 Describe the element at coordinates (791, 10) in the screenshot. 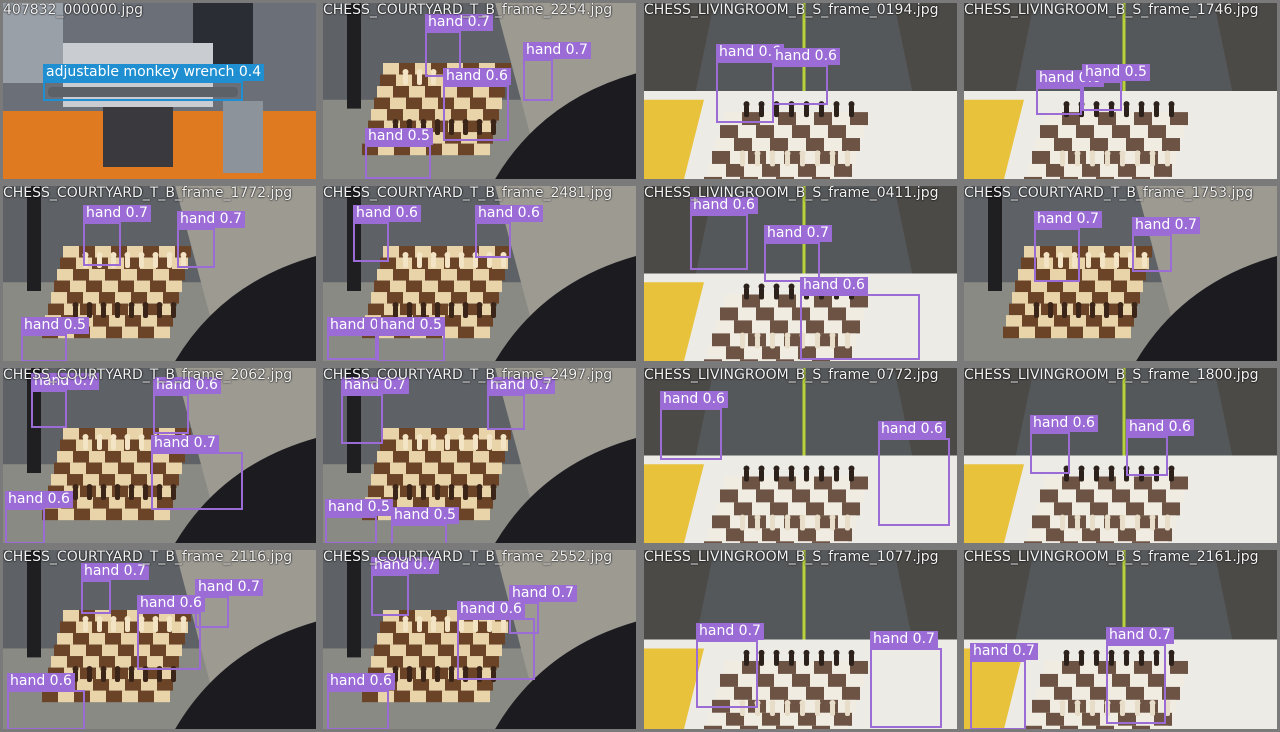

I see `filename-label: CHESS_LIVINGROOM_B_S_frame_0194.jpg` at that location.